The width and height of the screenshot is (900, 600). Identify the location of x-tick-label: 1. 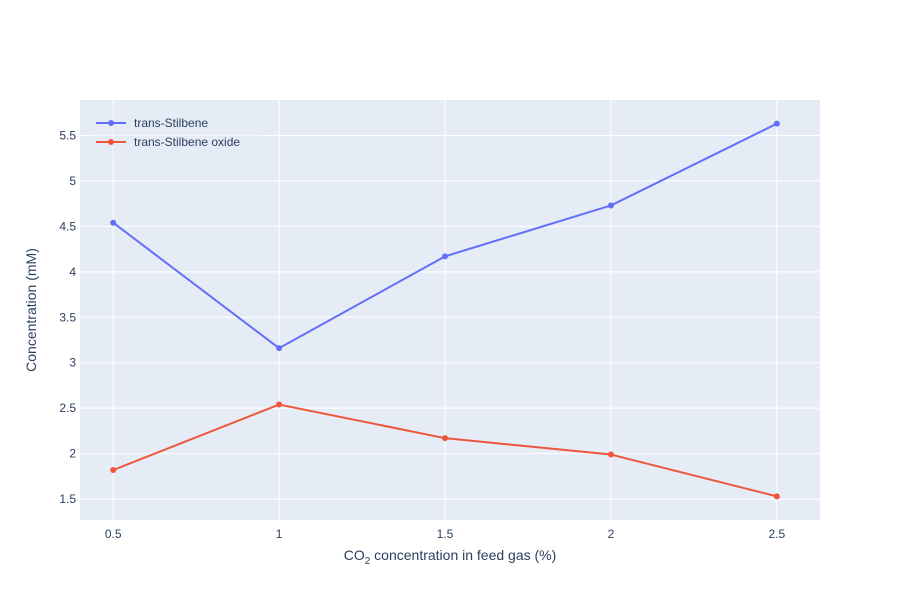
(279, 534).